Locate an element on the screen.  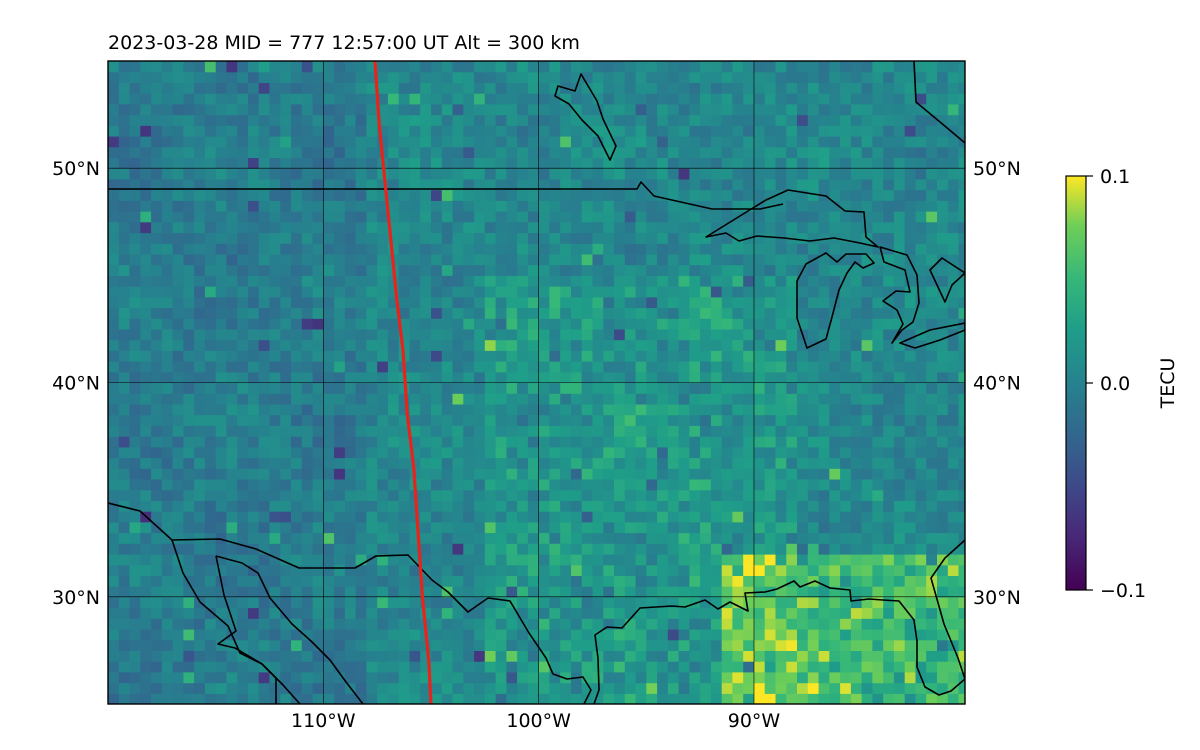
lake-michigan is located at coordinates (835, 300).